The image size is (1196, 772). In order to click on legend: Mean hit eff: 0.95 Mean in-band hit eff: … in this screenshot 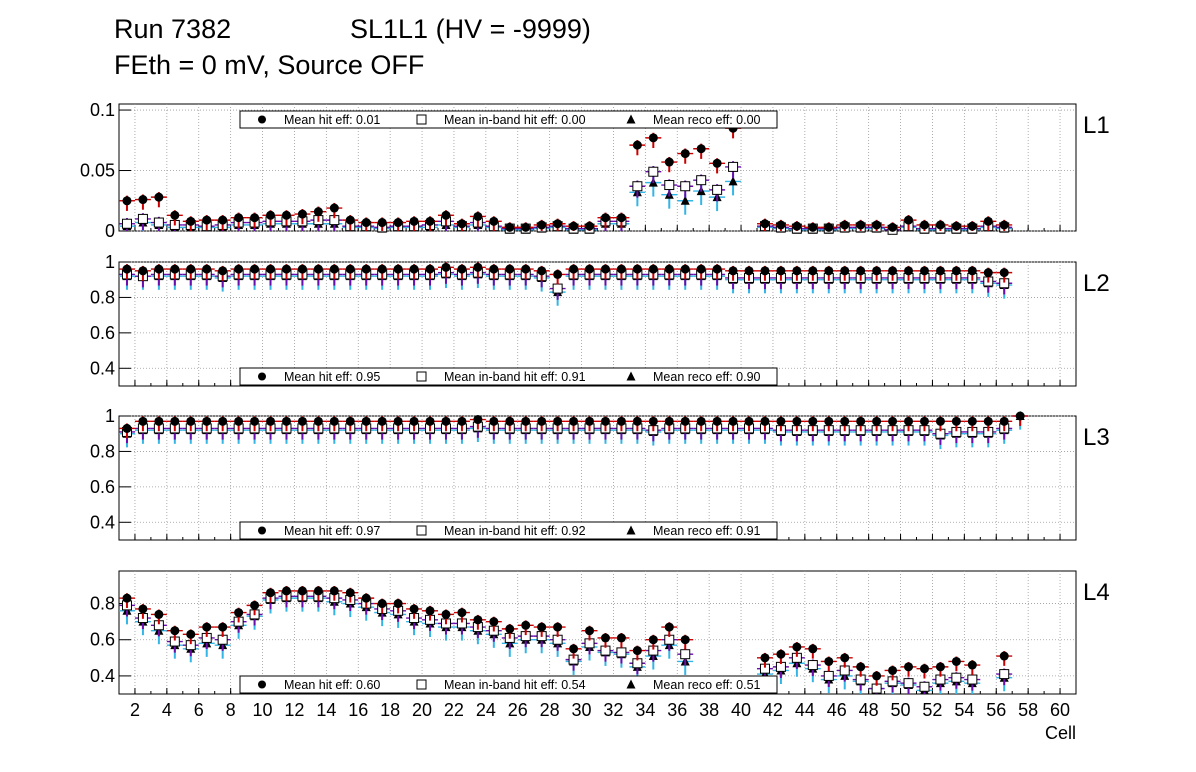, I will do `click(508, 376)`.